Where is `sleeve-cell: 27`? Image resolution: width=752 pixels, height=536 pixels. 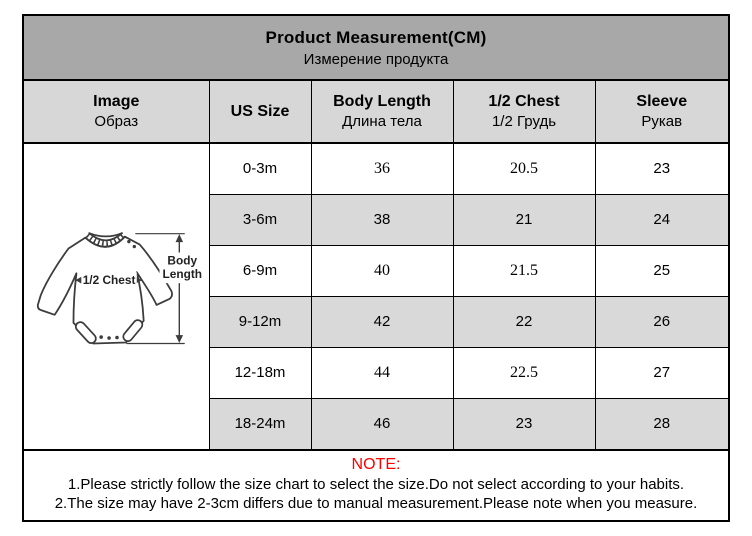
sleeve-cell: 27 is located at coordinates (661, 372).